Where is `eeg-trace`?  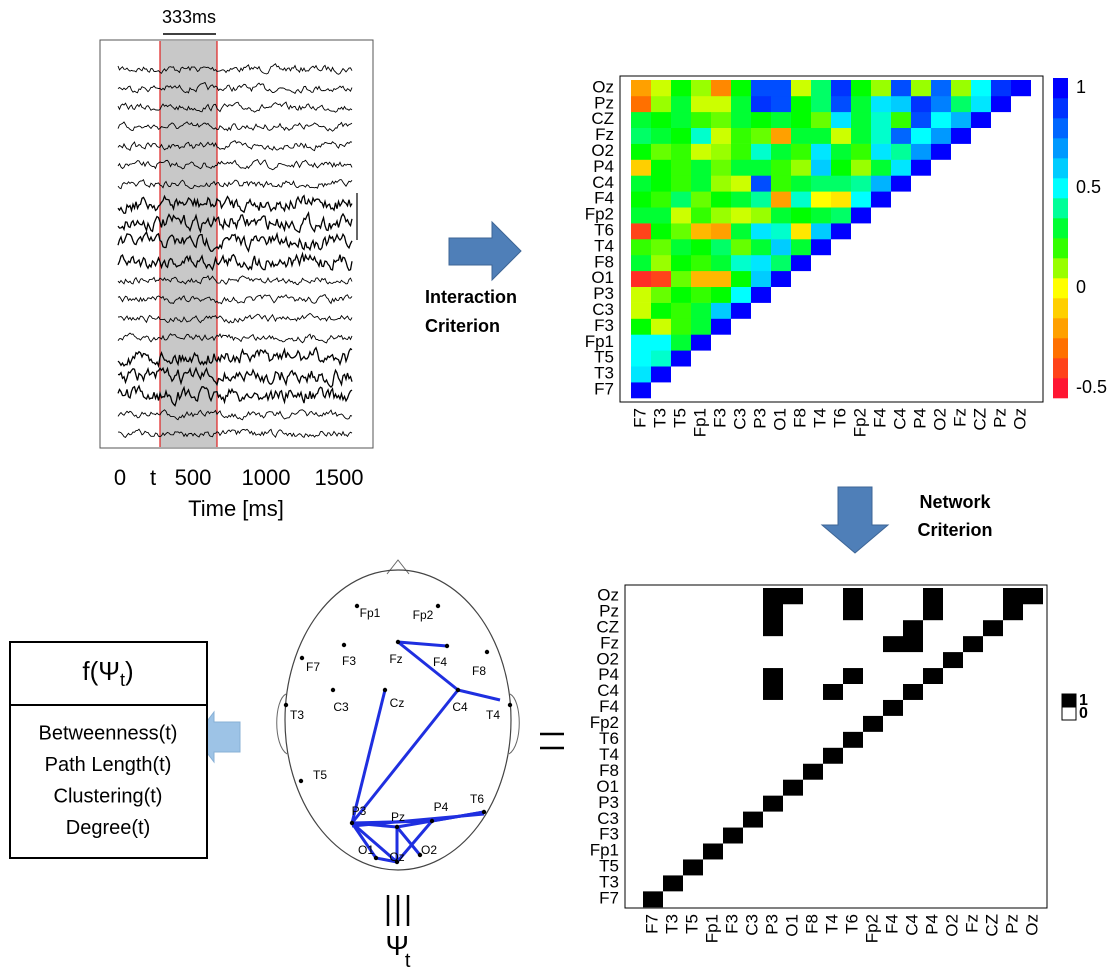 eeg-trace is located at coordinates (235, 146).